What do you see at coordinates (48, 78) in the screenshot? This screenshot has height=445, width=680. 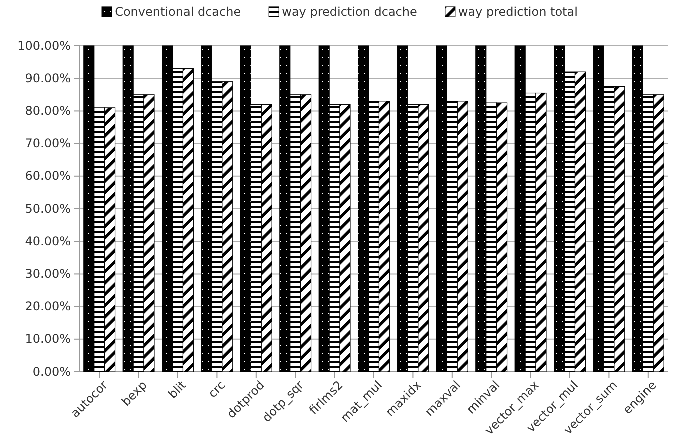 I see `y-tick-label: 90.00%` at bounding box center [48, 78].